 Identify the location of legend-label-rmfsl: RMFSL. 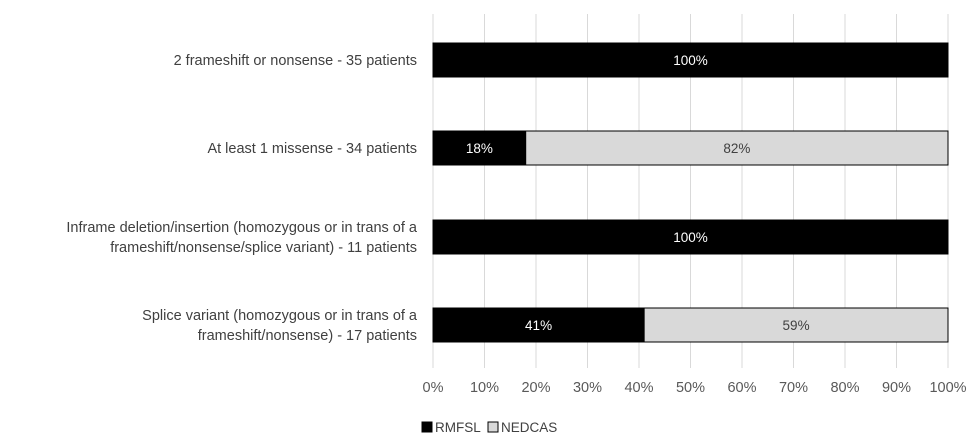
(458, 427).